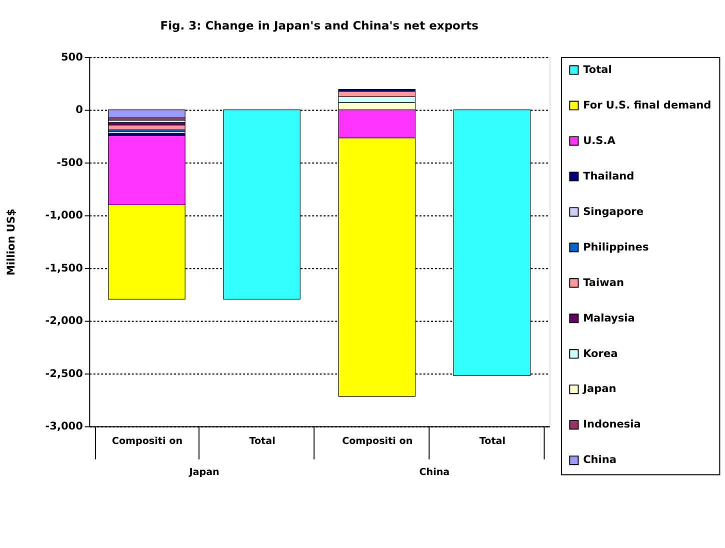 The width and height of the screenshot is (725, 548). I want to click on y-tick-label: 500, so click(71, 57).